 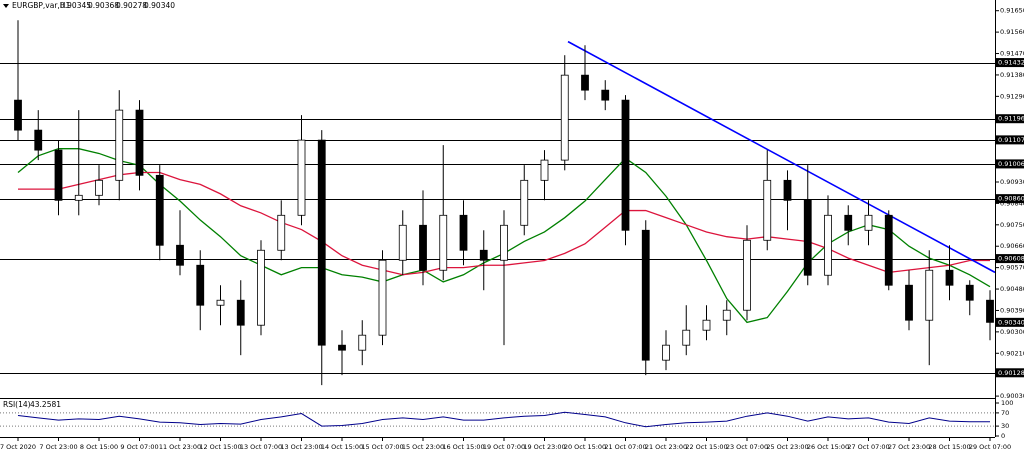 I want to click on rsi-value: 43.2581, so click(x=45, y=404).